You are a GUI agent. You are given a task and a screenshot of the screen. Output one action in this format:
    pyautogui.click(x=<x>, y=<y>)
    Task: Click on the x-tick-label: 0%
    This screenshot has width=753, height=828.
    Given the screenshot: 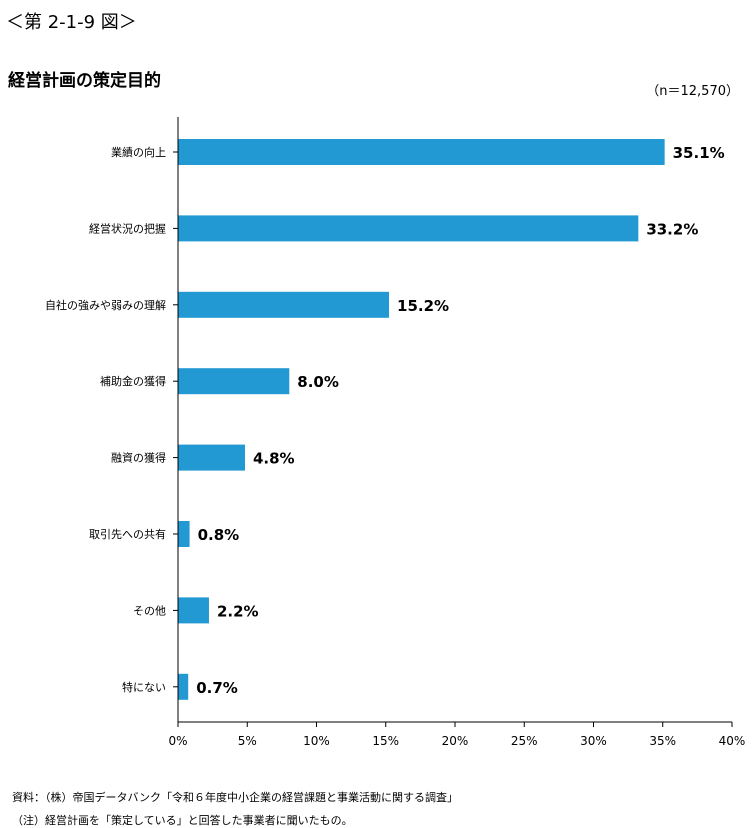 What is the action you would take?
    pyautogui.click(x=177, y=741)
    